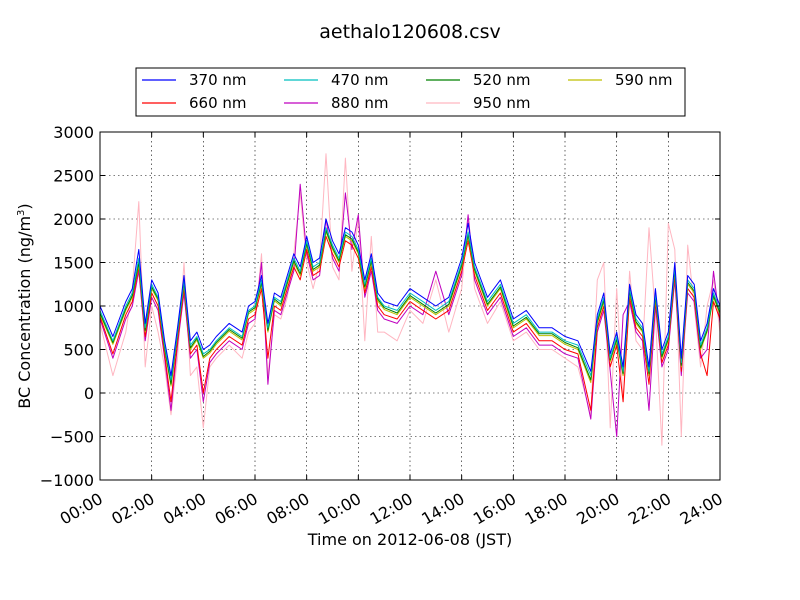 Image resolution: width=800 pixels, height=600 pixels. Describe the element at coordinates (24, 312) in the screenshot. I see `y-axis-label-main: BC Concentration (ng/m` at that location.